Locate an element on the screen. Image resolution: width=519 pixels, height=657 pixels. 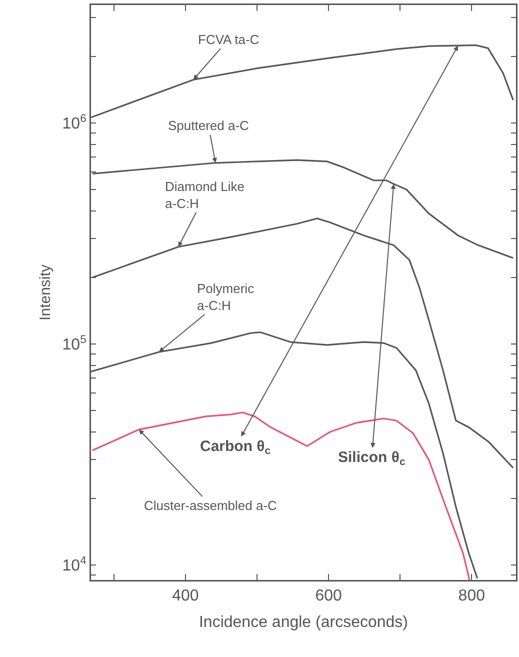
x-tick-label: 800 is located at coordinates (472, 596).